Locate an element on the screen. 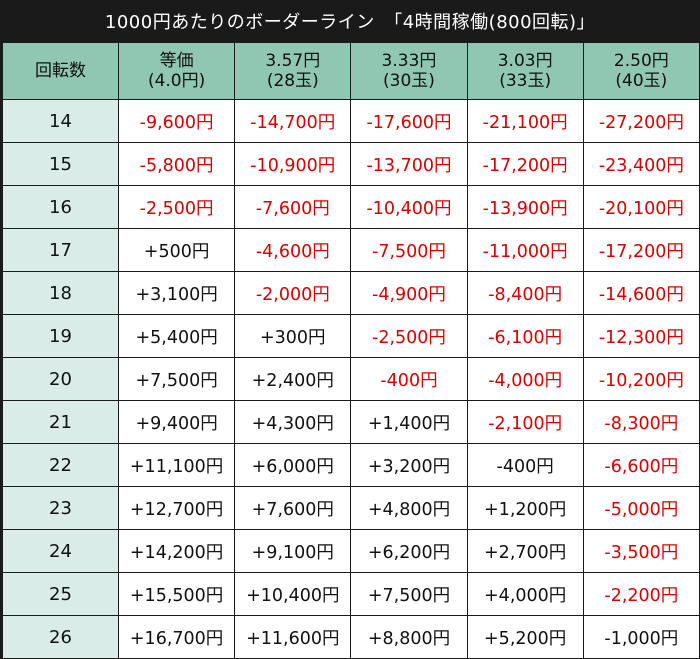 Image resolution: width=700 pixels, height=659 pixels. header-spins: 回転数 is located at coordinates (60, 71).